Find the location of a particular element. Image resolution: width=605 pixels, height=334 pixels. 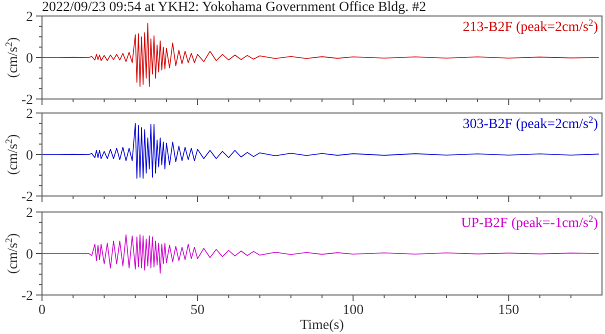

line-series is located at coordinates (321, 254).